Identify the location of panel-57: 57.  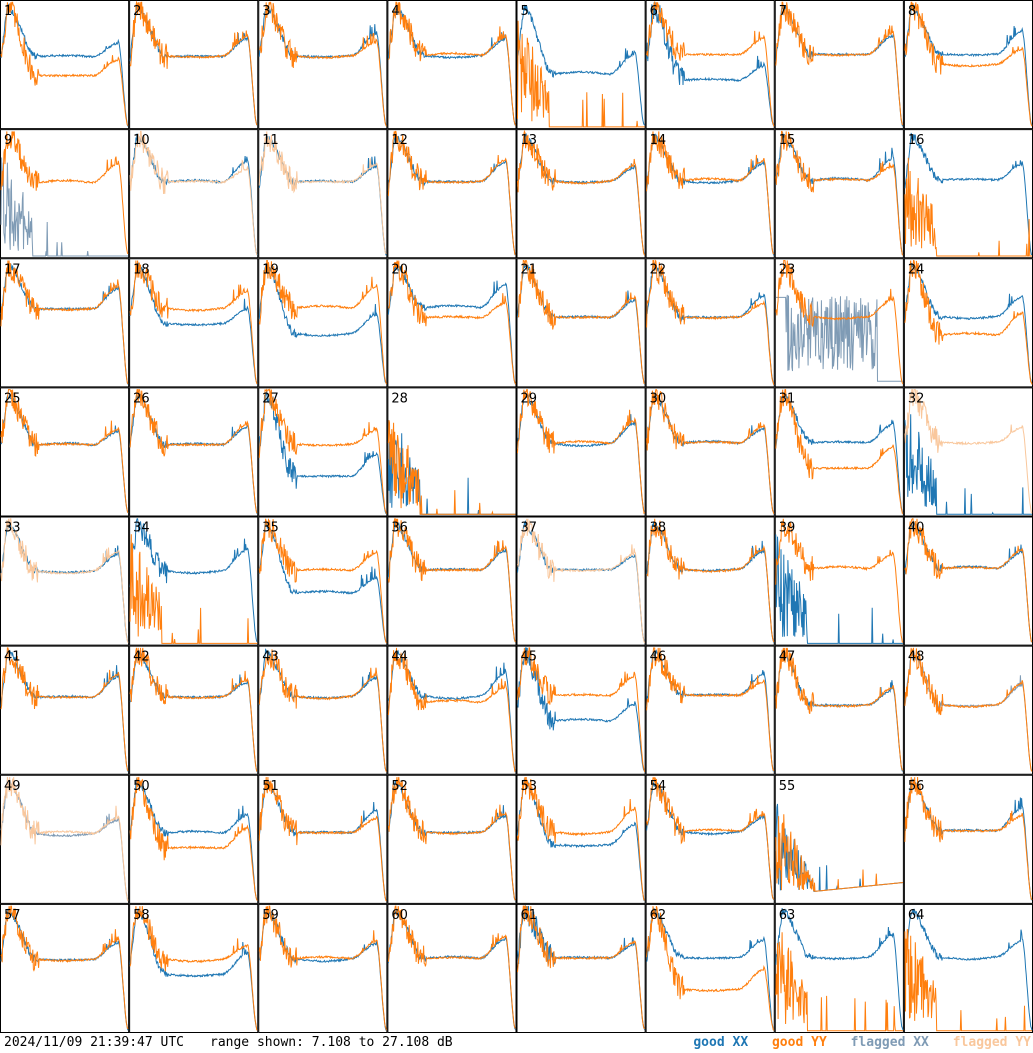
(65, 968).